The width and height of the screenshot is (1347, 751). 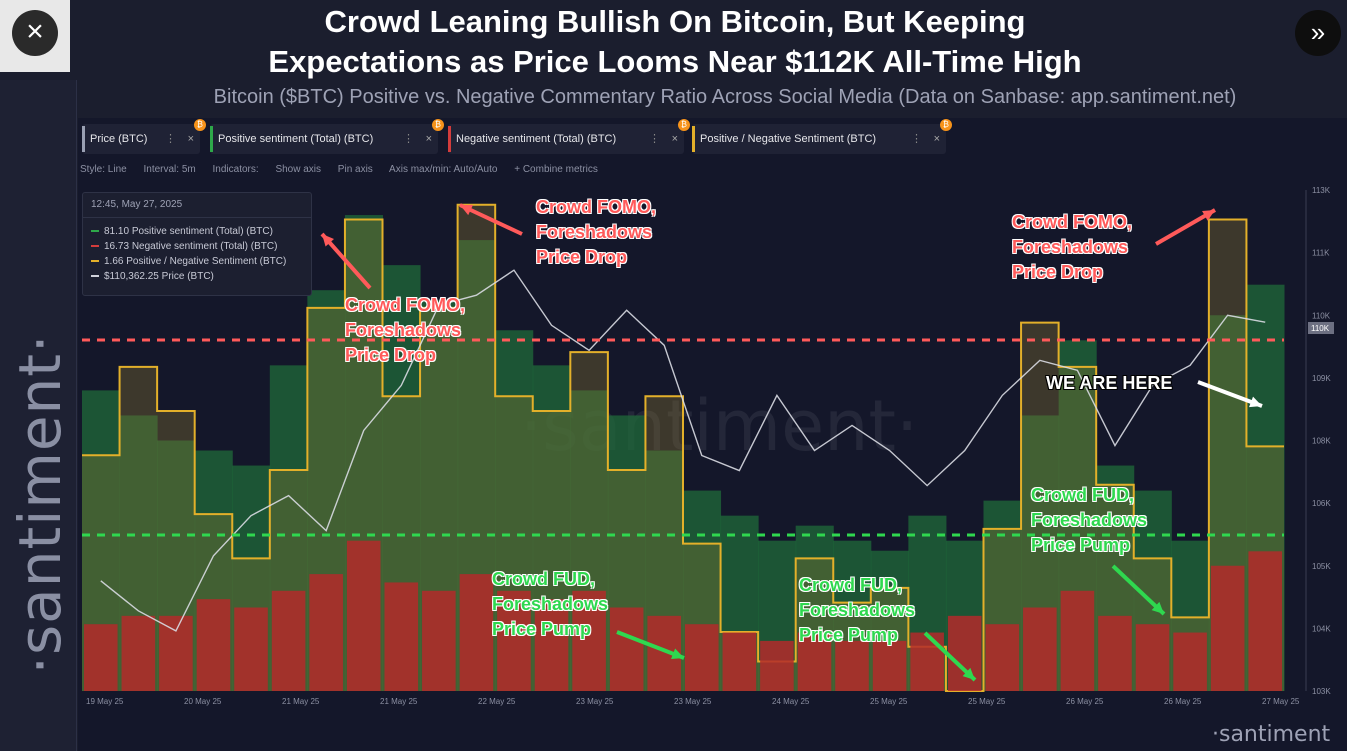 I want to click on tooltip-row: $110,362.25 Price (BTC), so click(x=152, y=276).